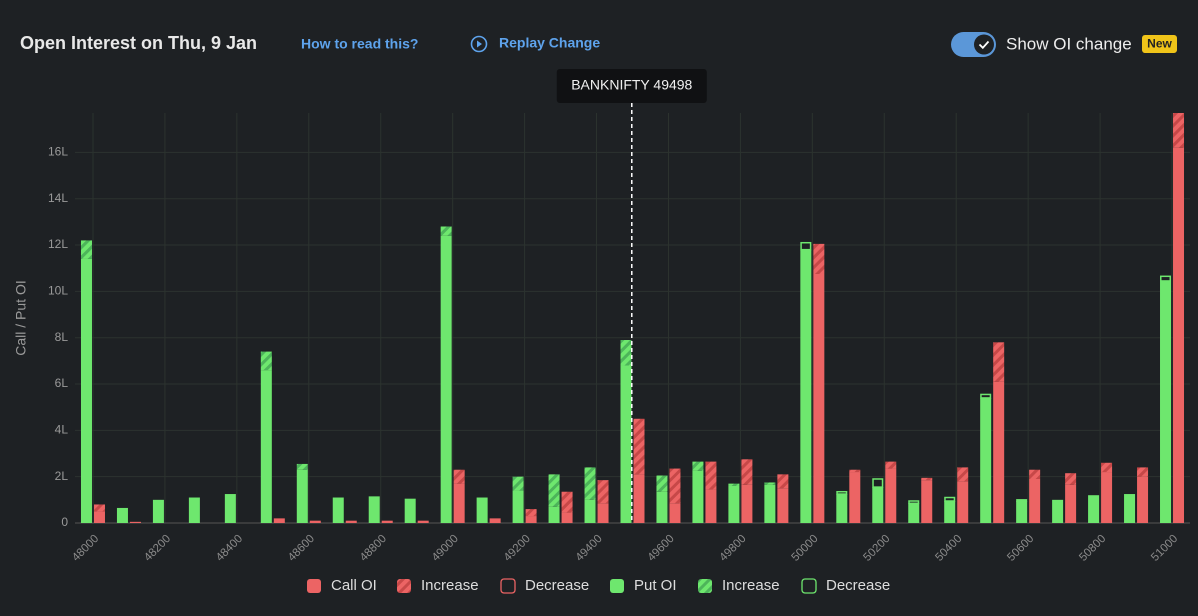 The height and width of the screenshot is (616, 1198). Describe the element at coordinates (58, 198) in the screenshot. I see `y-tick-label: 14L` at that location.